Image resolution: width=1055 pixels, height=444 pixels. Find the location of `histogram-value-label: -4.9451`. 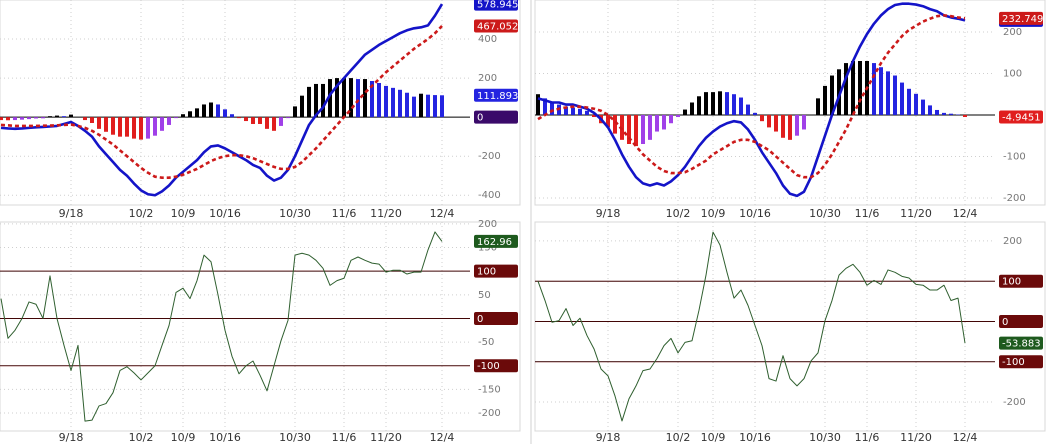

histogram-value-label: -4.9451 is located at coordinates (1021, 118).